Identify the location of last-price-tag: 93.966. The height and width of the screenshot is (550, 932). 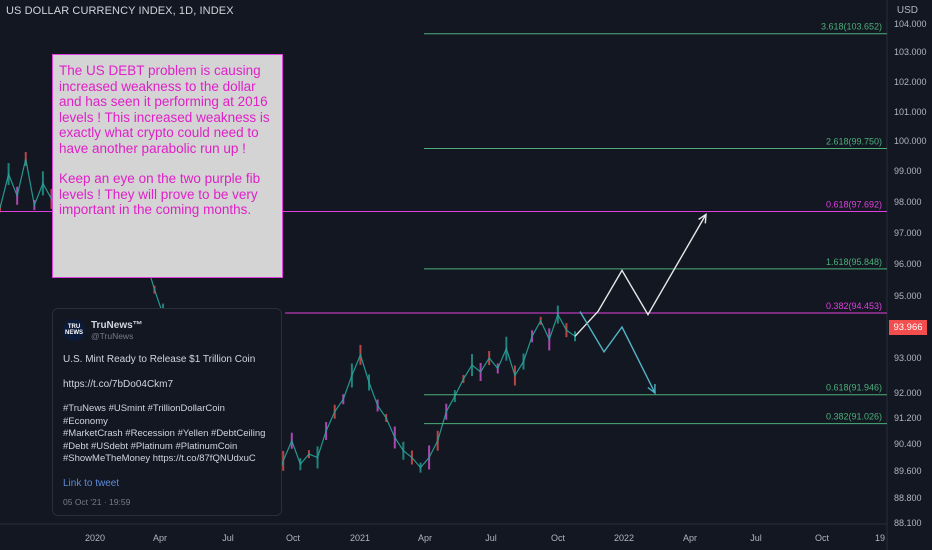
(908, 327).